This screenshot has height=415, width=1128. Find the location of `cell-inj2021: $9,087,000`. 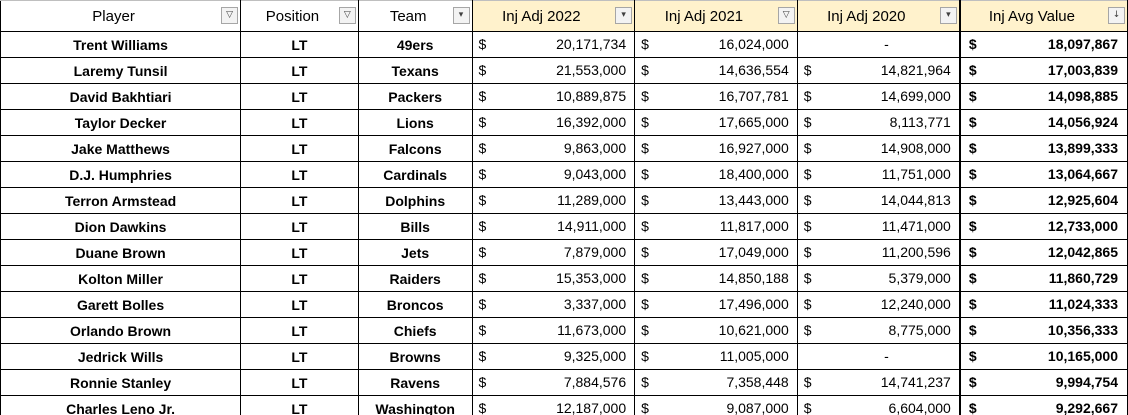

cell-inj2021: $9,087,000 is located at coordinates (716, 405).